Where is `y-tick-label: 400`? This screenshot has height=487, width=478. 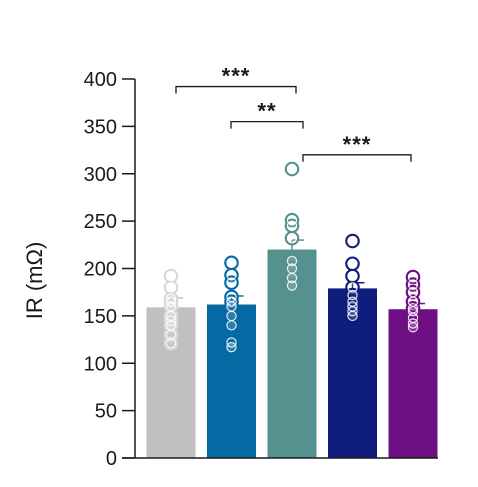 y-tick-label: 400 is located at coordinates (100, 80).